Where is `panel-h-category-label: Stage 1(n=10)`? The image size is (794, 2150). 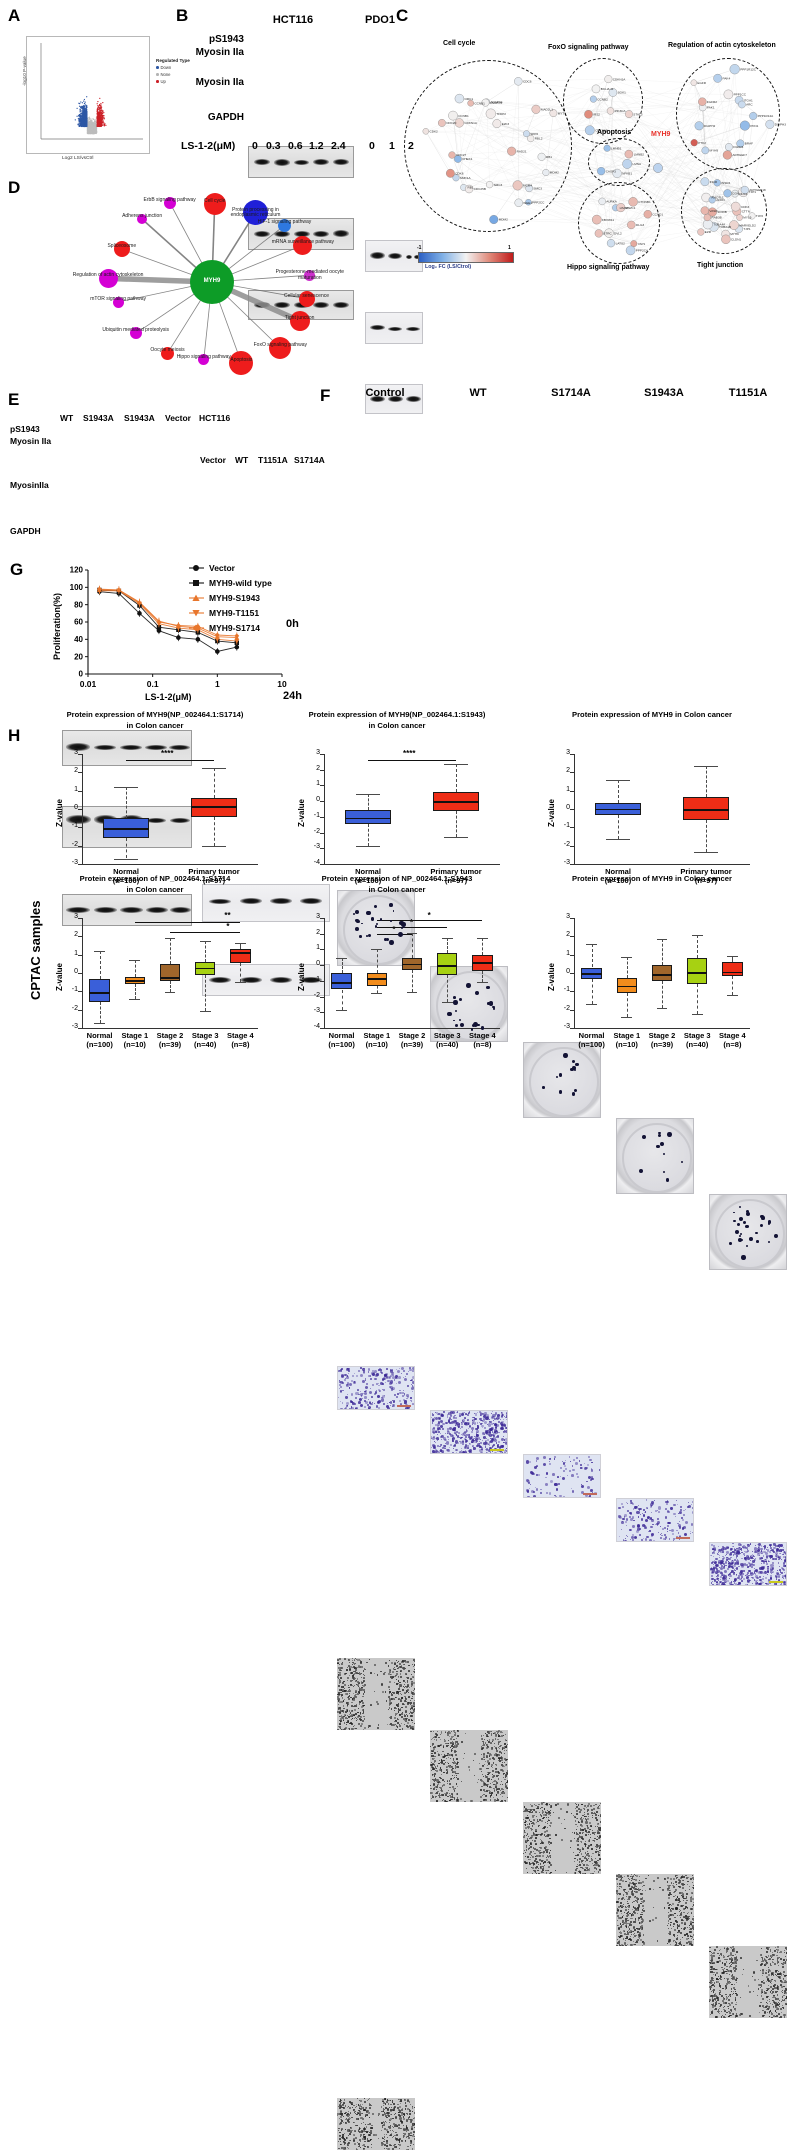 panel-h-category-label: Stage 1(n=10) is located at coordinates (376, 1040).